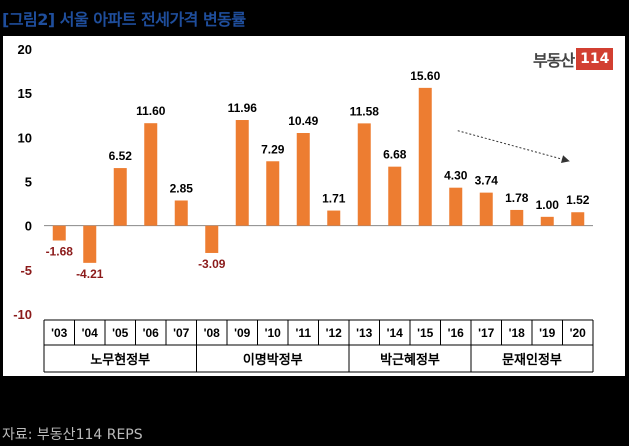 Image resolution: width=629 pixels, height=446 pixels. I want to click on x-tick-label: '19, so click(547, 333).